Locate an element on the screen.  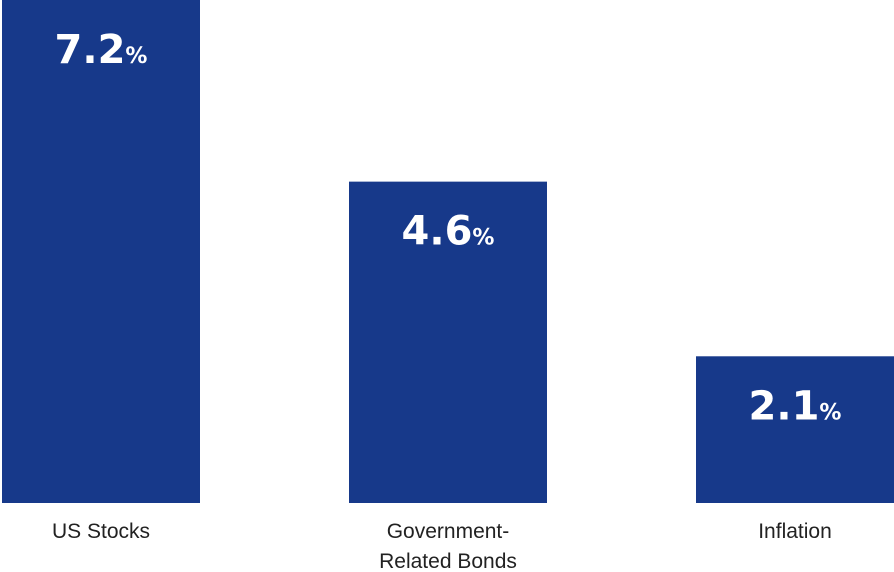
category-label-2: Government-Related Bonds is located at coordinates (448, 546).